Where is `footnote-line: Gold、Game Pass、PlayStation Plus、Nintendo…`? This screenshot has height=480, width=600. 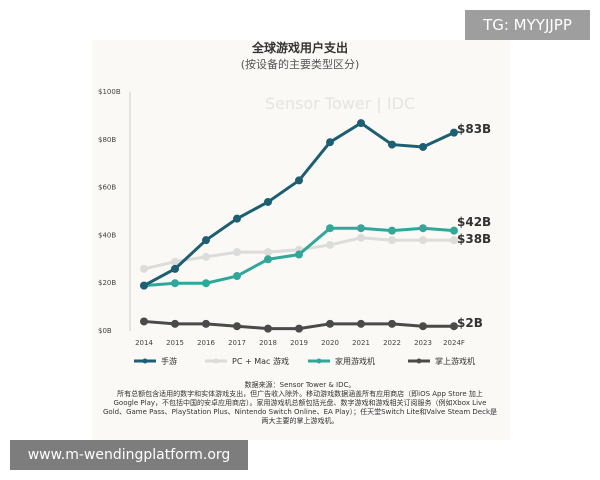
footnote-line: Gold、Game Pass、PlayStation Plus、Nintendo… is located at coordinates (300, 411).